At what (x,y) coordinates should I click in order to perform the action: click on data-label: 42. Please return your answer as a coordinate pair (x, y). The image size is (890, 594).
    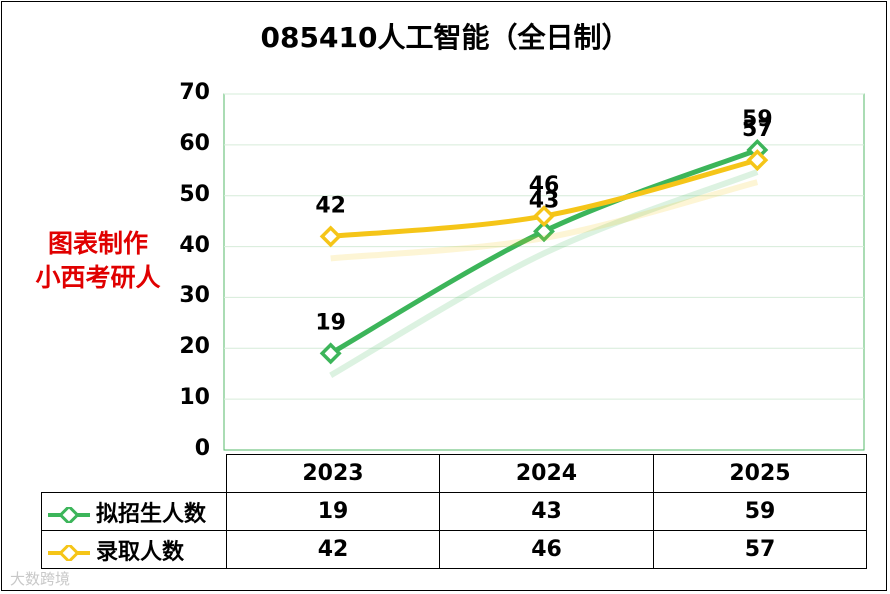
    Looking at the image, I should click on (330, 205).